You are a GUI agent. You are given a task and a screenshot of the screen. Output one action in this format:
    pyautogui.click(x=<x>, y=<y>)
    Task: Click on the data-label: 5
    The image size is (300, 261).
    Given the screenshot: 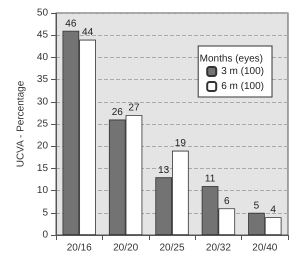 What is the action you would take?
    pyautogui.click(x=257, y=206)
    